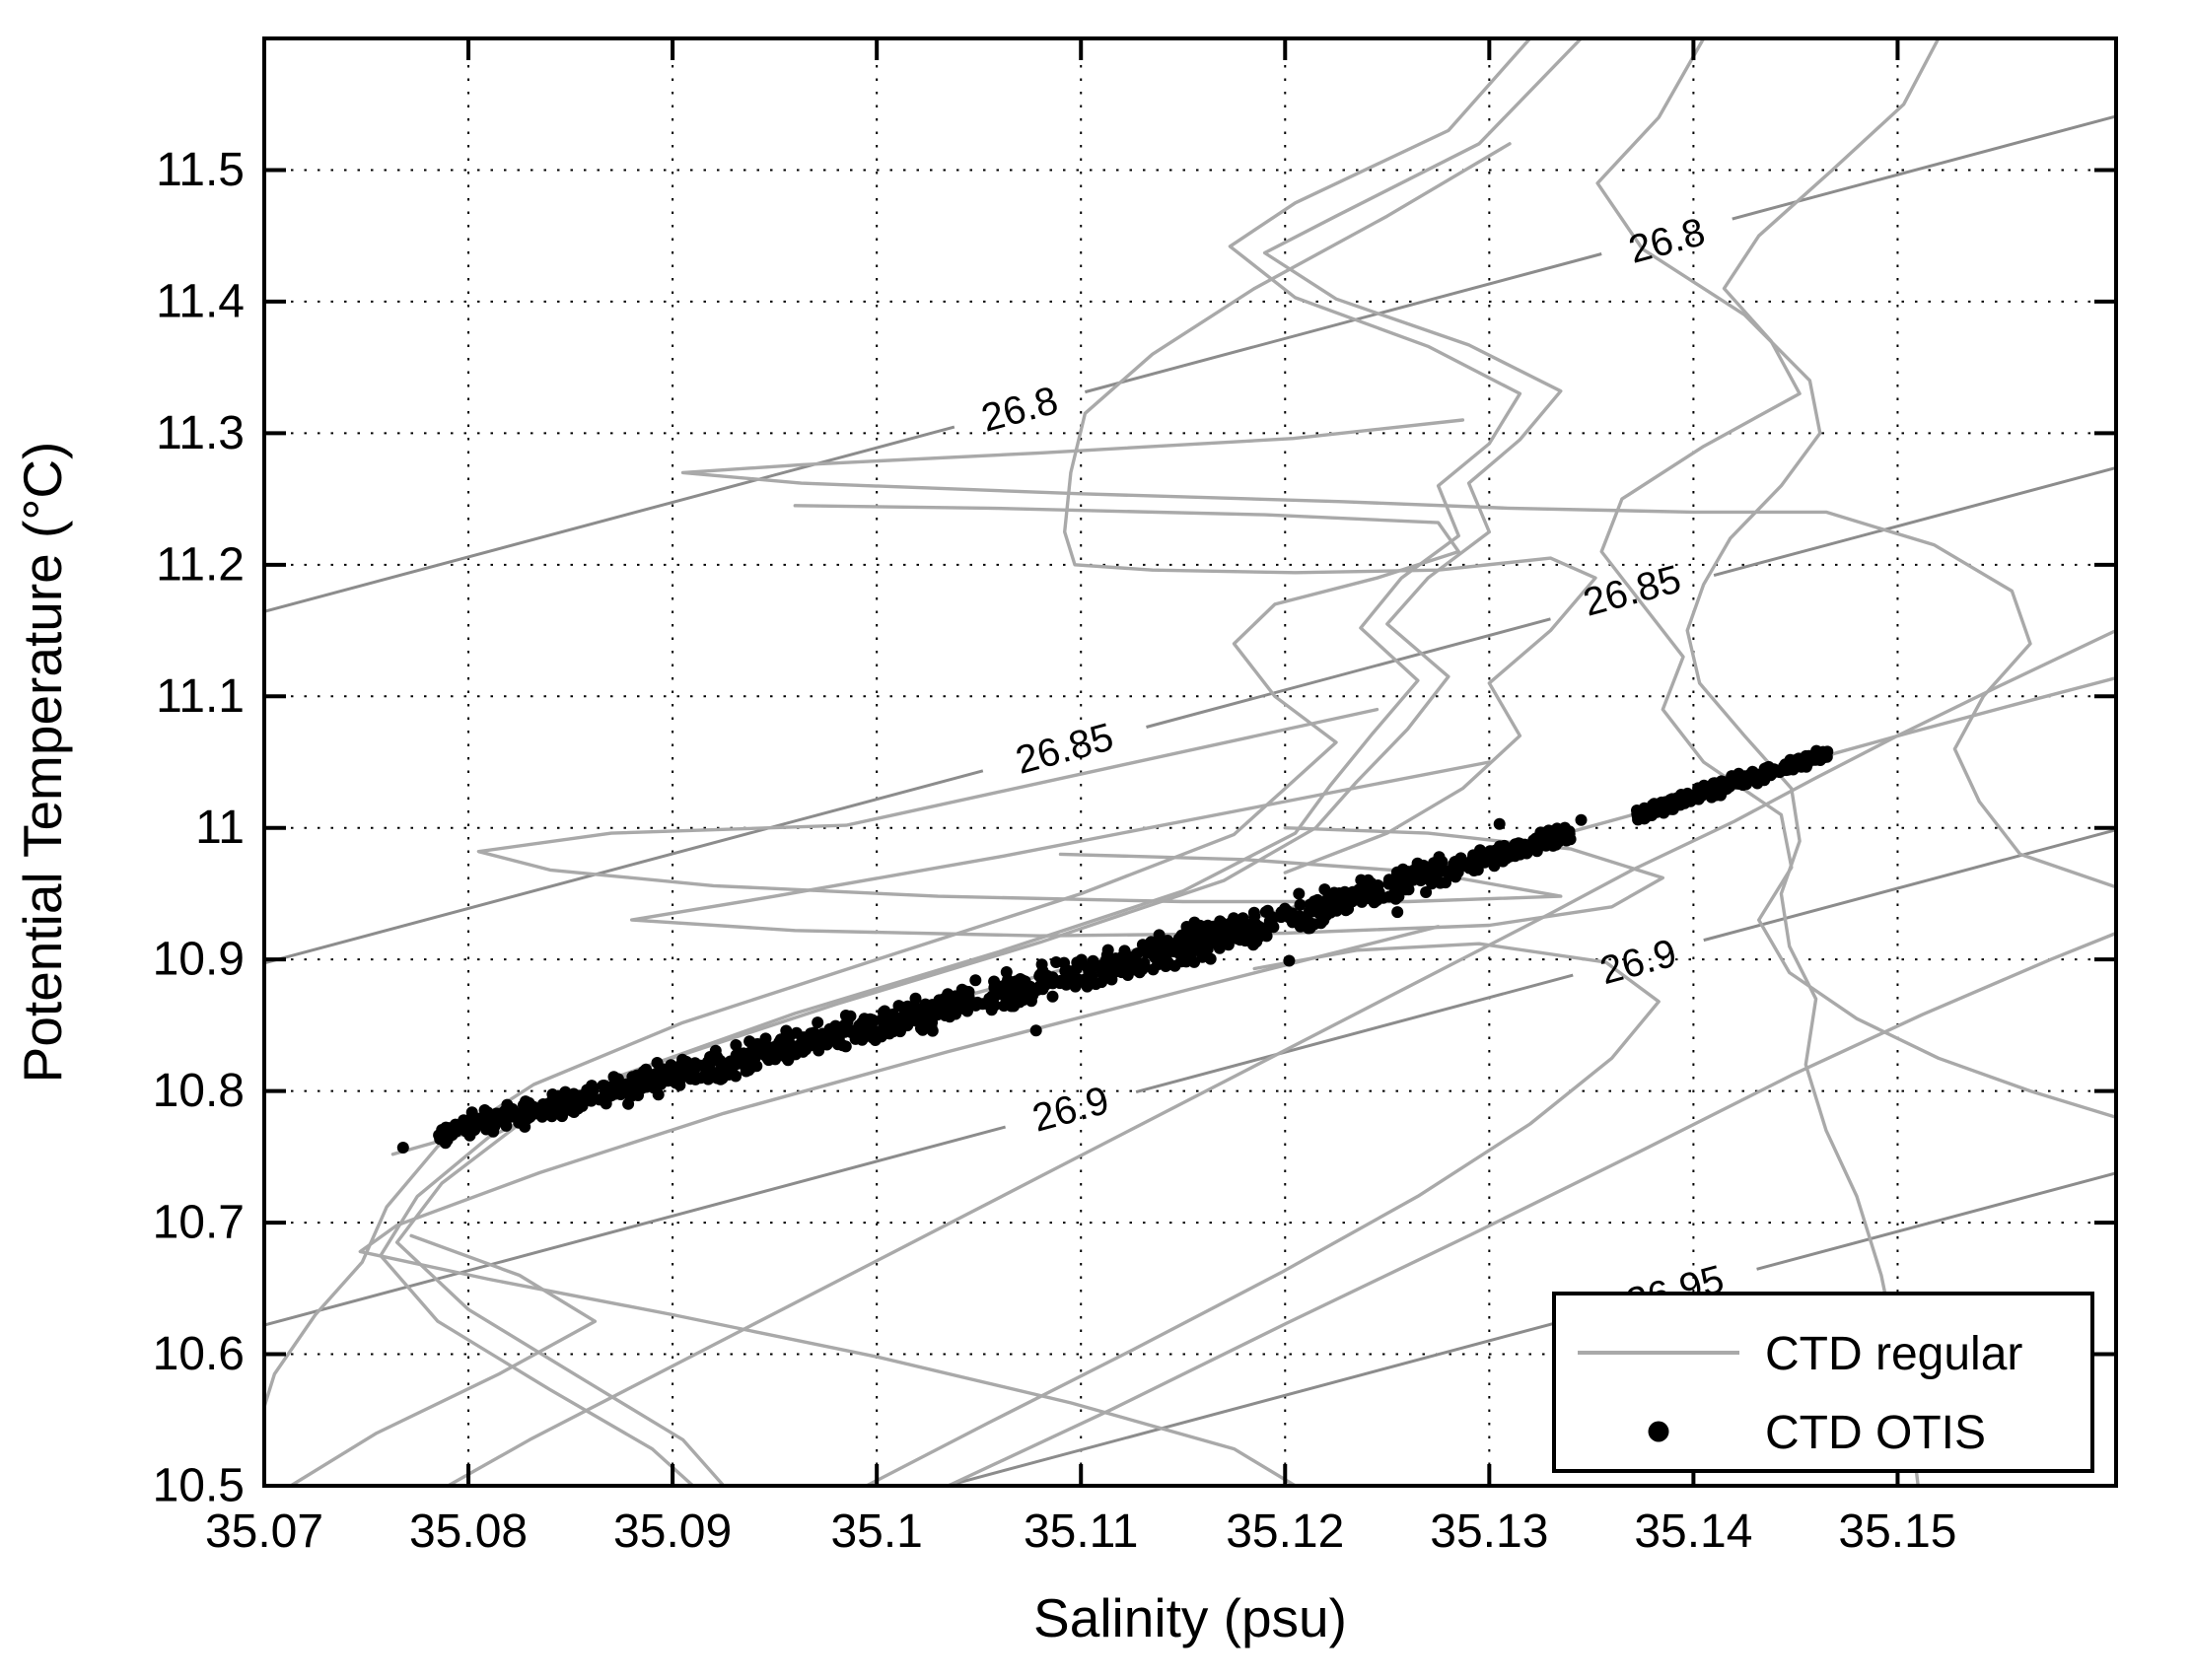 This screenshot has height=1680, width=2192. I want to click on x-tick-label: 35.09, so click(672, 1531).